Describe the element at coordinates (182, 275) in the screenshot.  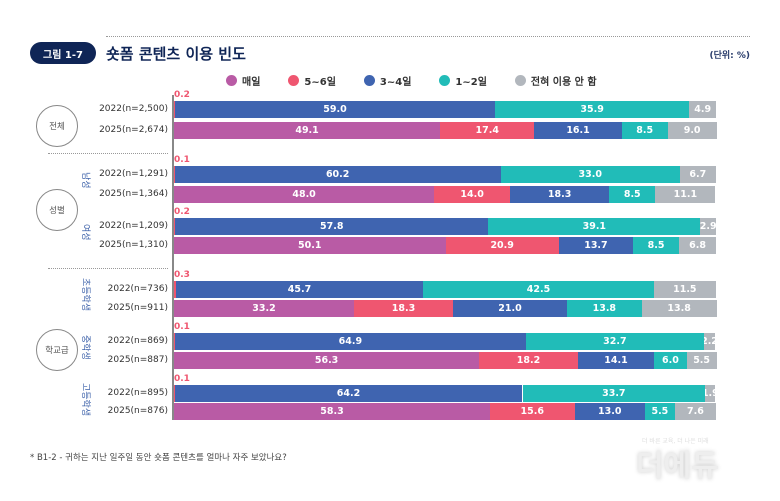
I see `data-label-small: 0.3` at that location.